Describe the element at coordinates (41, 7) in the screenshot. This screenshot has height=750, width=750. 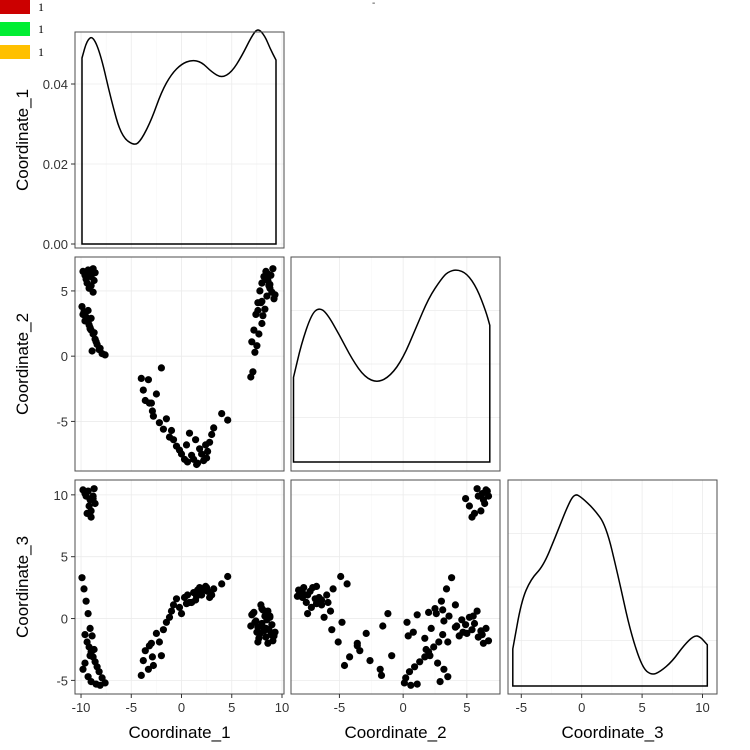
I see `legend-label-red: 1` at that location.